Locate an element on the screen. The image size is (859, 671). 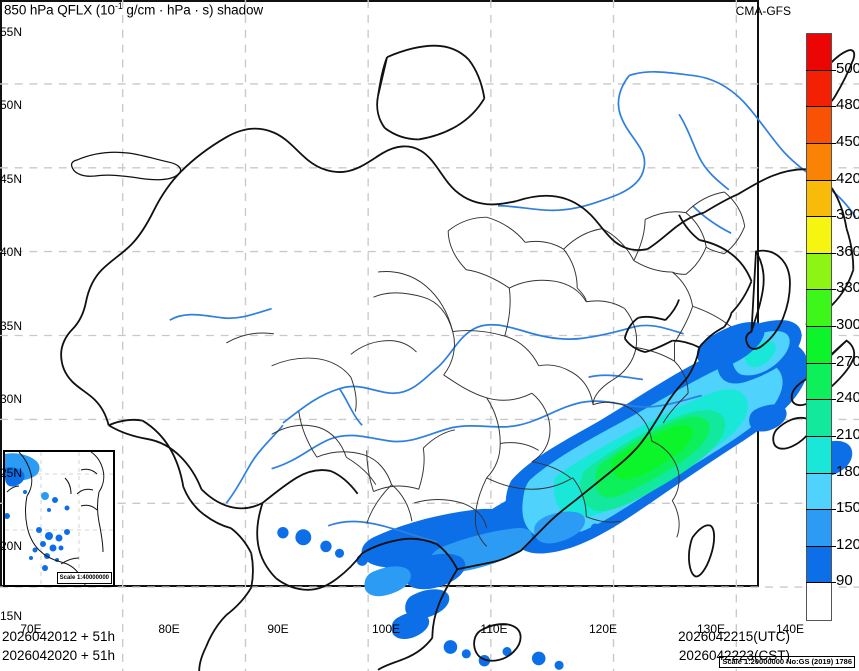
lon-tick-130e: 130E is located at coordinates (711, 629).